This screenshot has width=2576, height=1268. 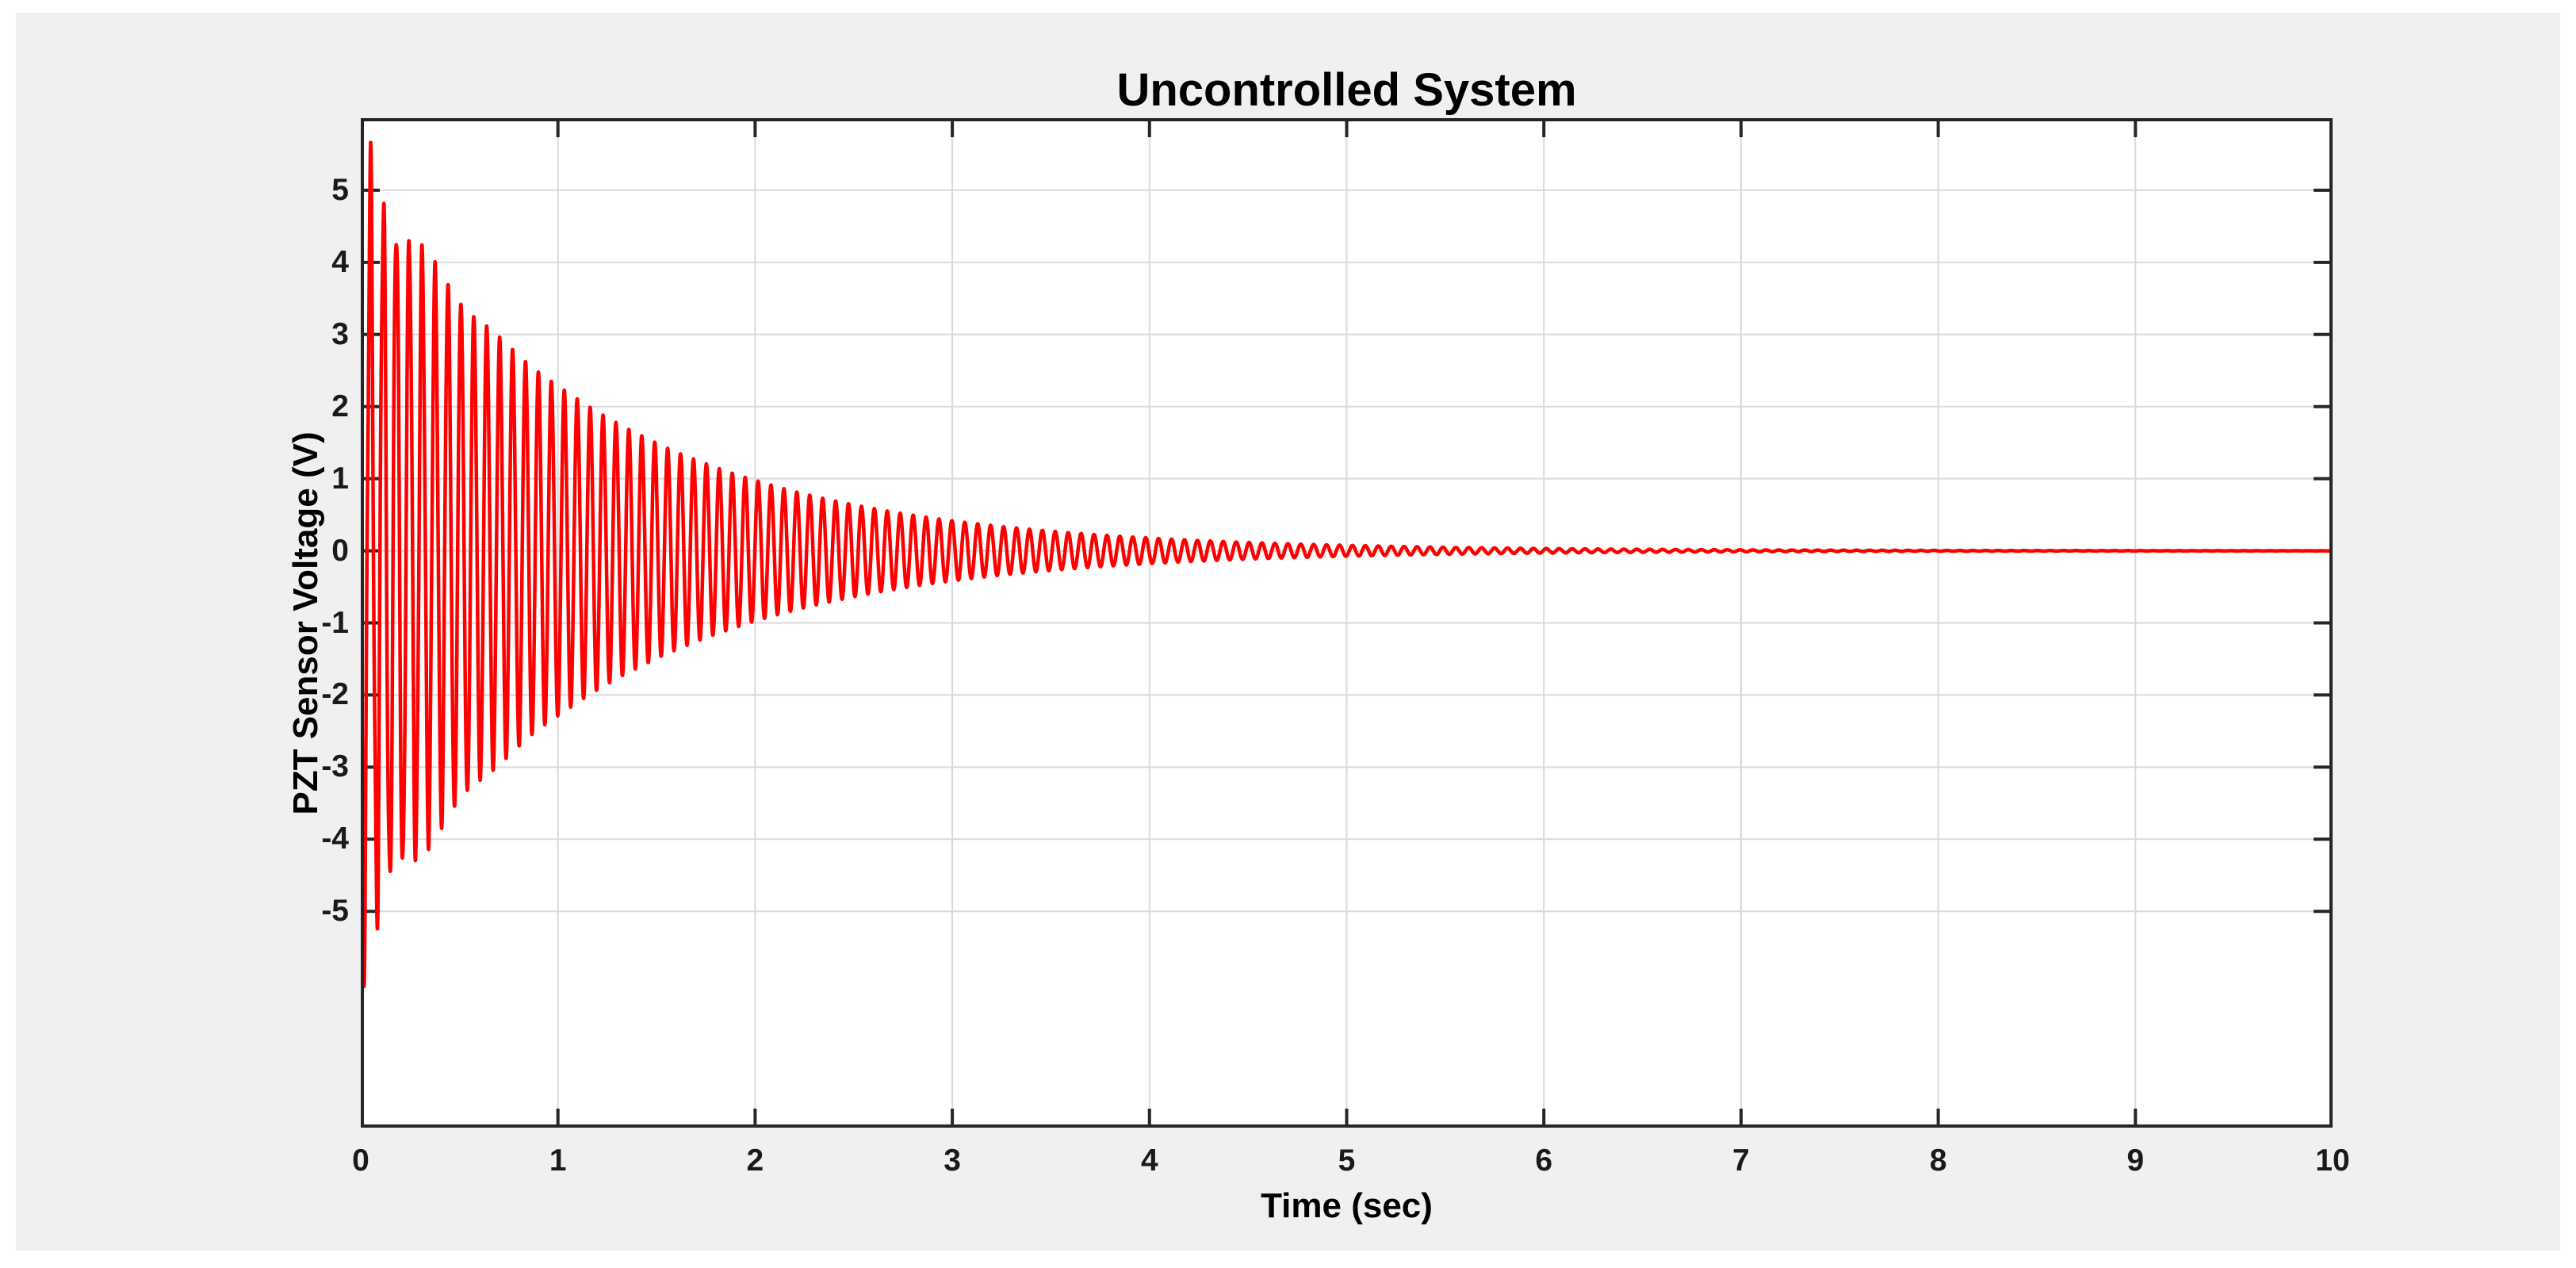 What do you see at coordinates (340, 189) in the screenshot?
I see `y-tick-label: 5` at bounding box center [340, 189].